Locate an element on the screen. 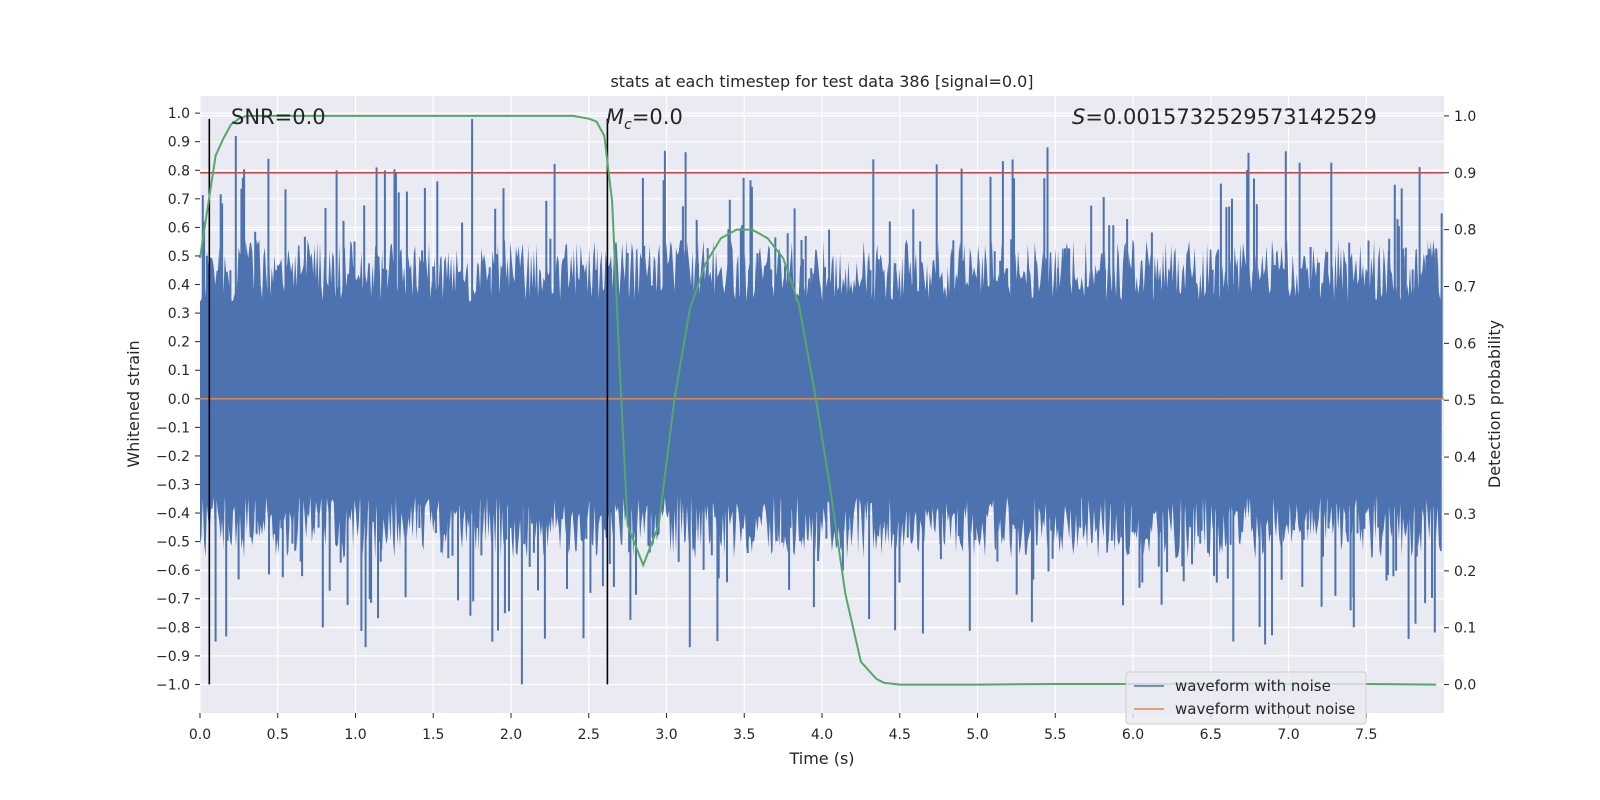 This screenshot has width=1600, height=800. x-tick-label: 4.0 is located at coordinates (822, 735).